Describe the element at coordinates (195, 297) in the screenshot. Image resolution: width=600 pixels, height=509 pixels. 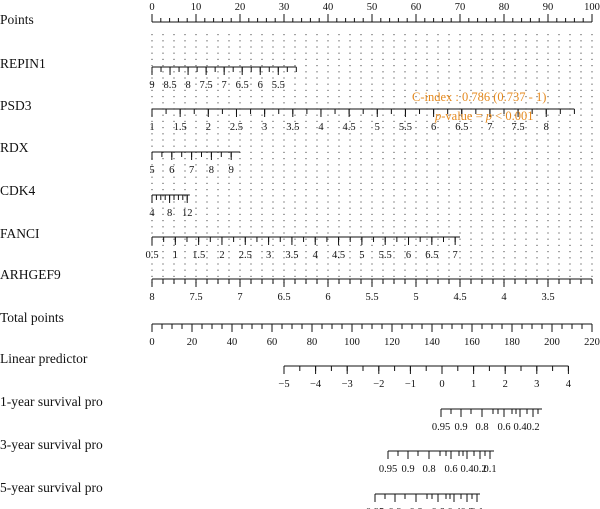
I see `tick-label: 7.5` at that location.